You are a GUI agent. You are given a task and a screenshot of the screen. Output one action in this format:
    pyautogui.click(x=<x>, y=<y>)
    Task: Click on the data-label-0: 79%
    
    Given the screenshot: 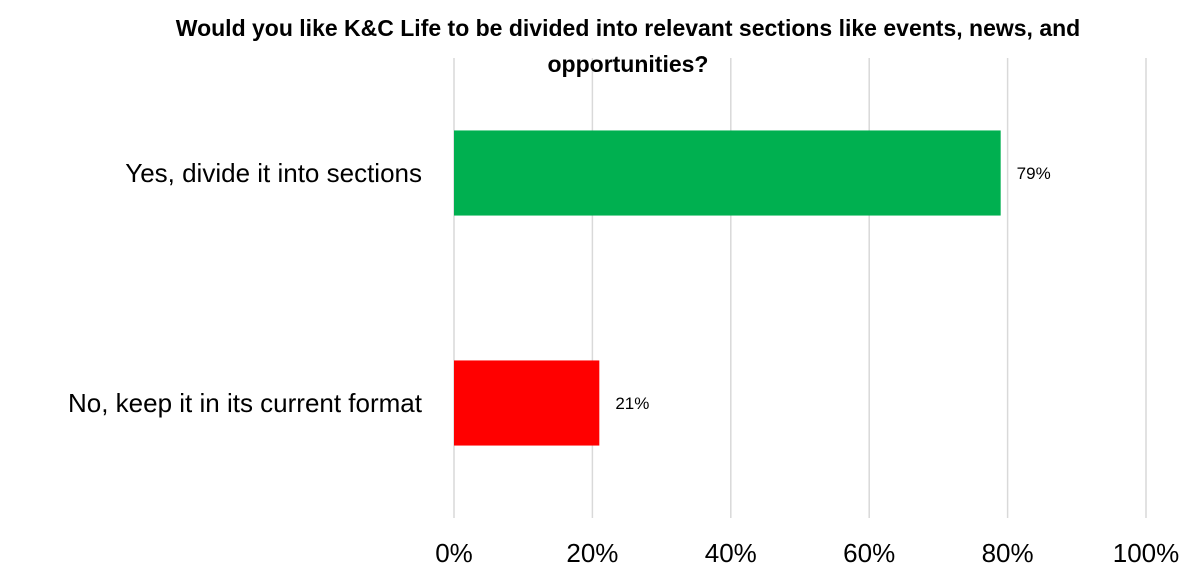 What is the action you would take?
    pyautogui.click(x=1034, y=173)
    